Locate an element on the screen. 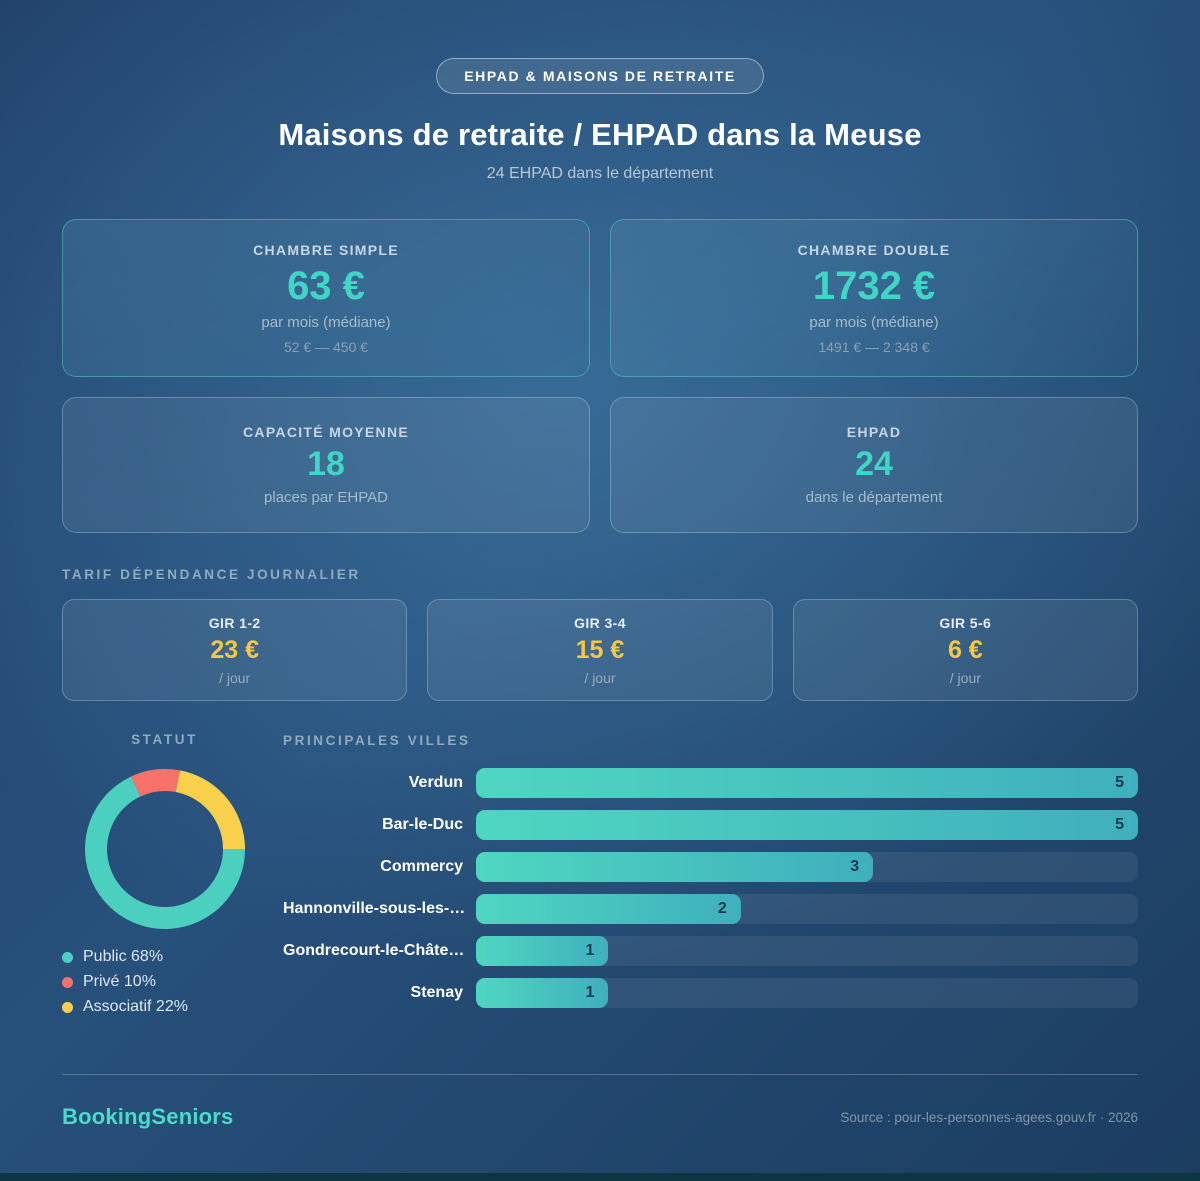  bar-row-gondrecourt: Gondrecourt-le-Châte… 1 is located at coordinates (710, 951).